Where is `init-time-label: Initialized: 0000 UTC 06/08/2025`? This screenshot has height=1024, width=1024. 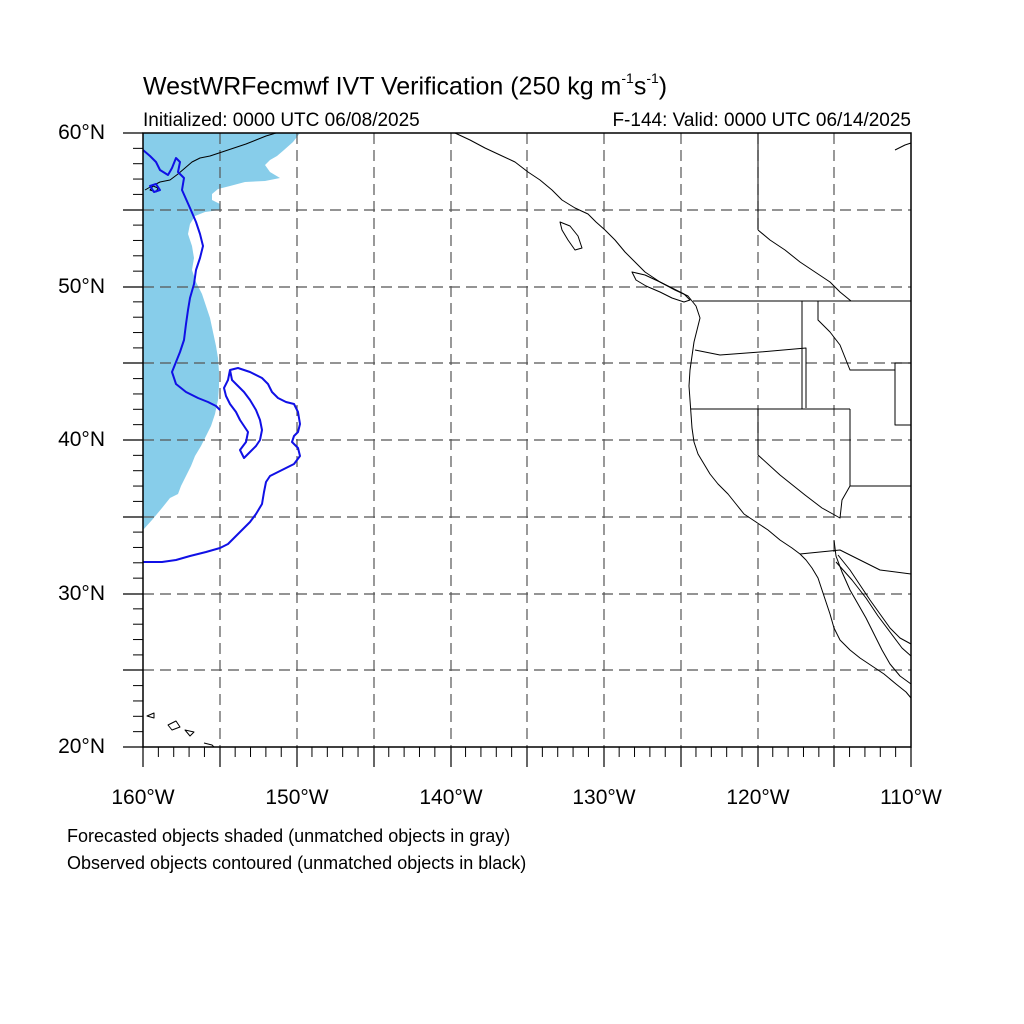
init-time-label: Initialized: 0000 UTC 06/08/2025 is located at coordinates (281, 120).